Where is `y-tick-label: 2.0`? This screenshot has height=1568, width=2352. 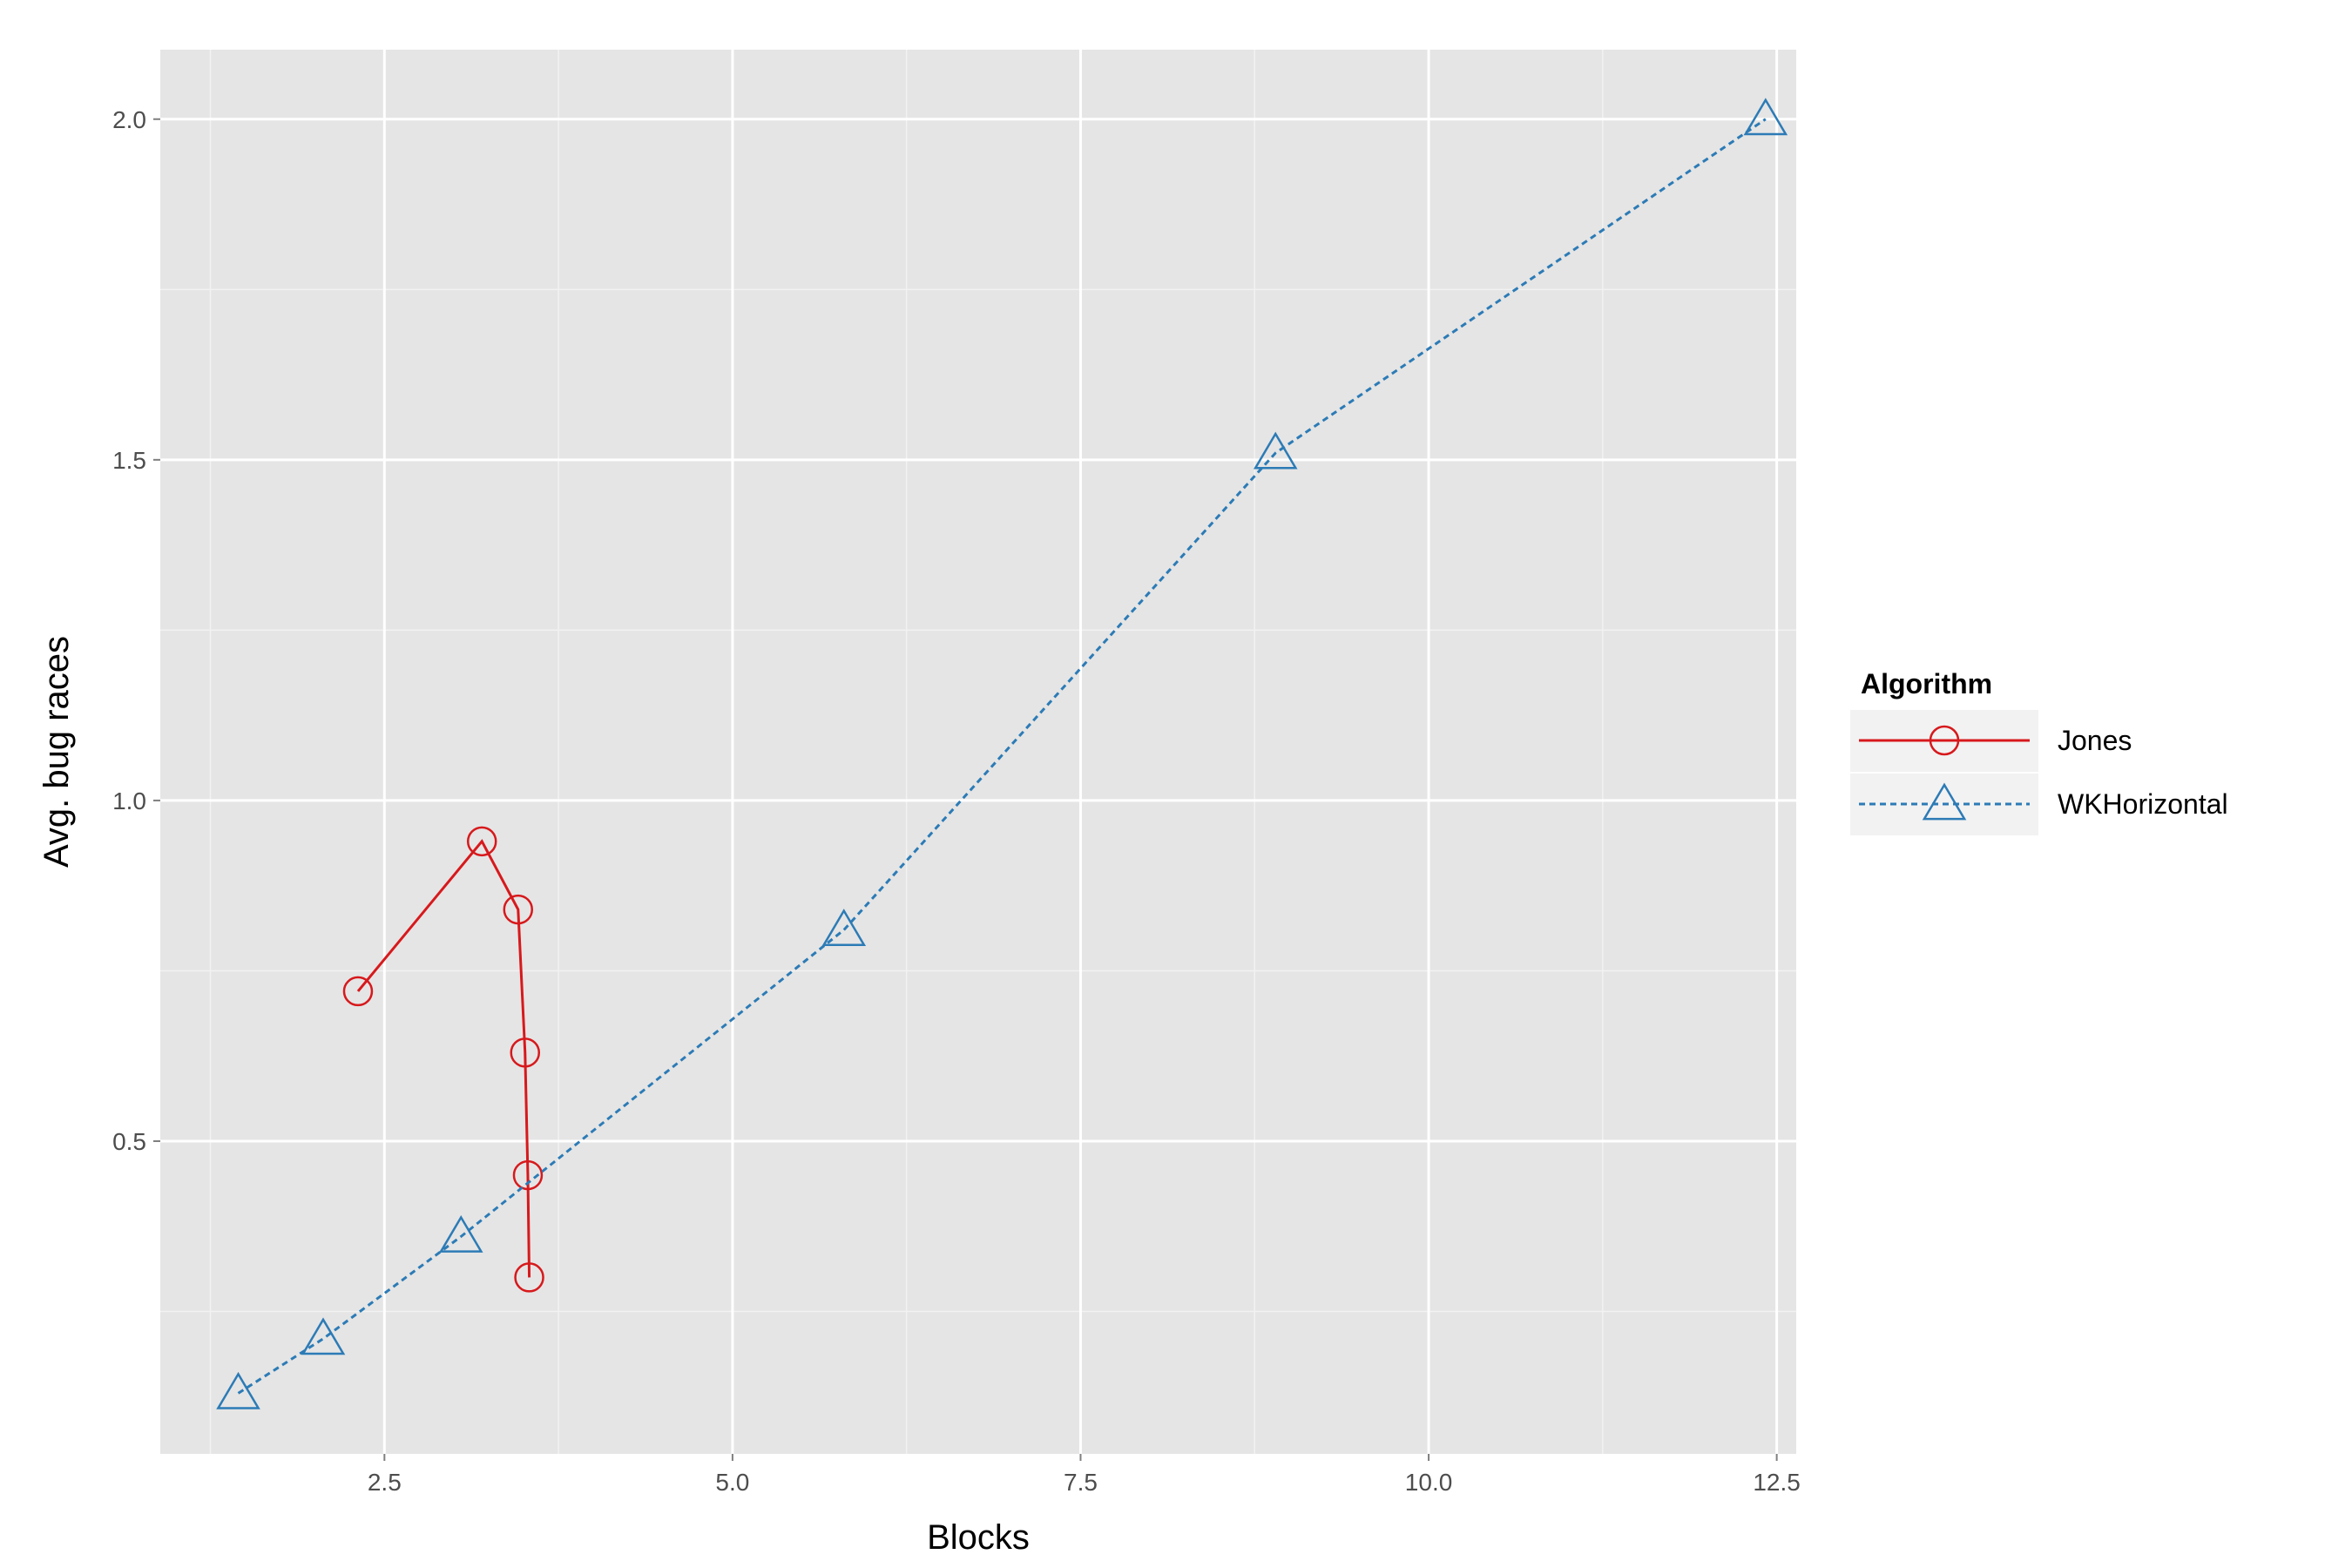 y-tick-label: 2.0 is located at coordinates (129, 119).